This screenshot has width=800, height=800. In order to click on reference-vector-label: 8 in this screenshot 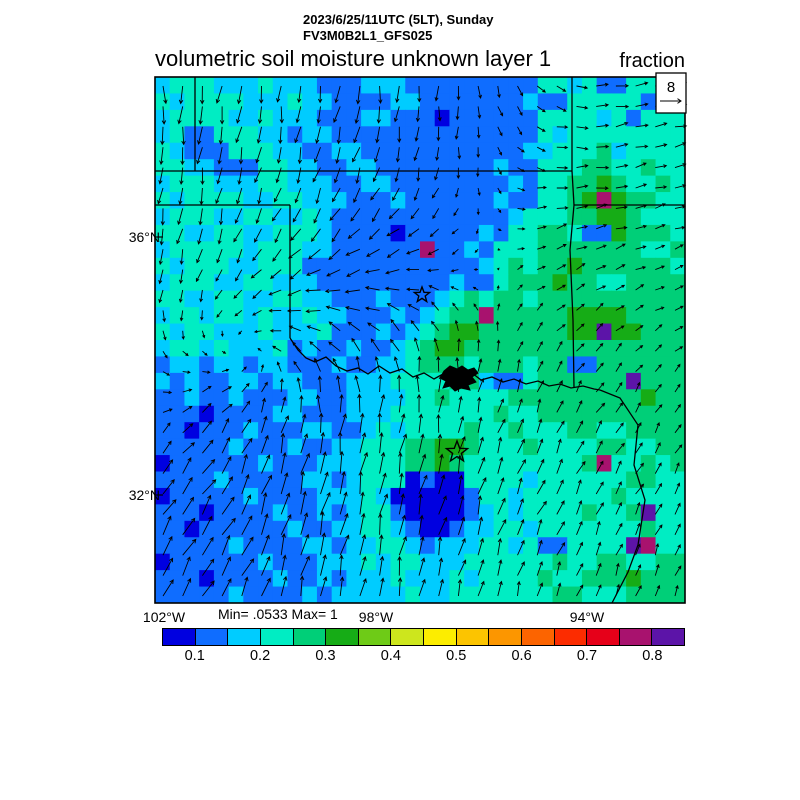, I will do `click(671, 87)`.